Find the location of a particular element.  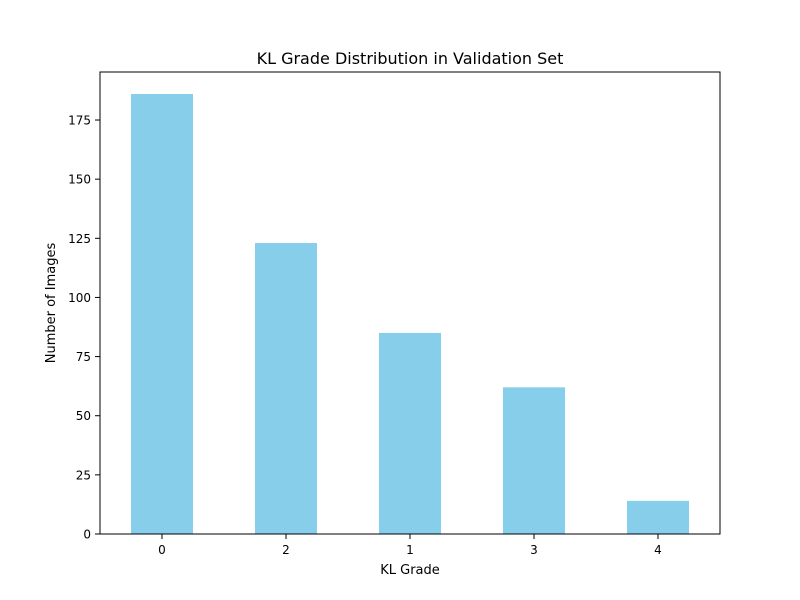

y-tick-label: 125 is located at coordinates (79, 239).